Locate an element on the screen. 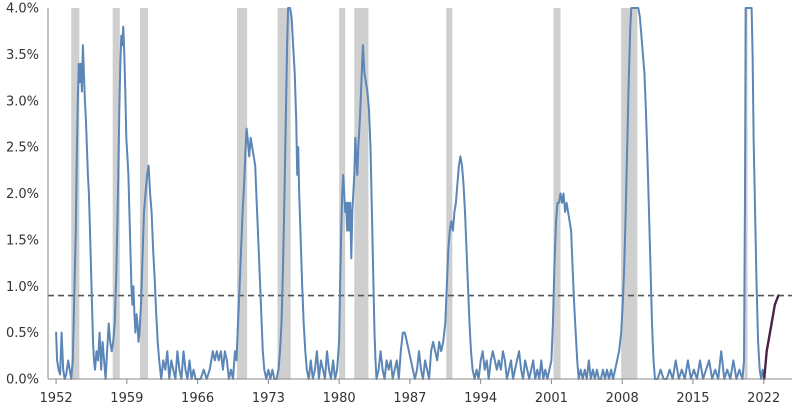 The width and height of the screenshot is (800, 415). y-tick-labels: 0.0% 0.5% 1.0% 1.5% 2.0% 2.5% 3.0% 3.5% 4.0% is located at coordinates (22, 195).